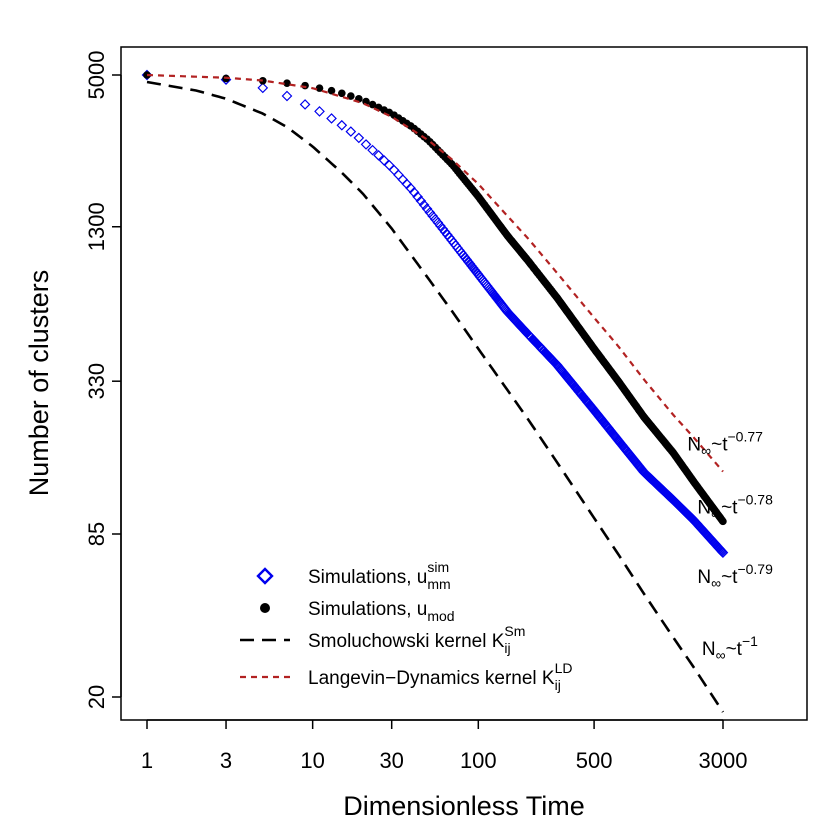 This screenshot has width=830, height=835. Describe the element at coordinates (730, 648) in the screenshot. I see `slope-annotation: N∞~t−1` at that location.